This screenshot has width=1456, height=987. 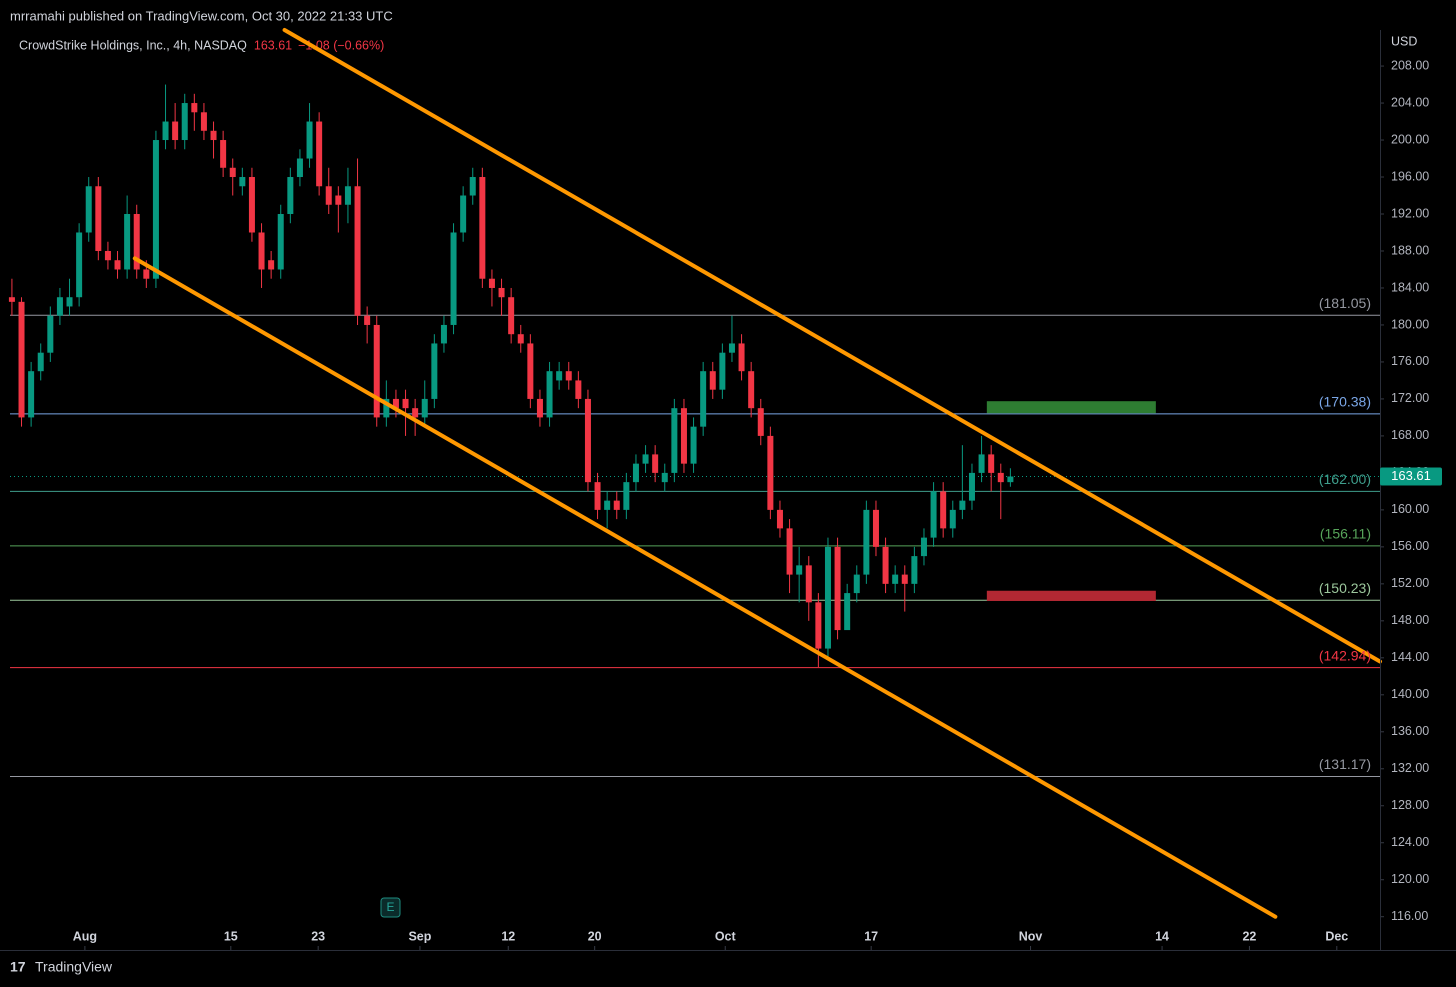 What do you see at coordinates (1410, 694) in the screenshot?
I see `y-tick-label: 140.00` at bounding box center [1410, 694].